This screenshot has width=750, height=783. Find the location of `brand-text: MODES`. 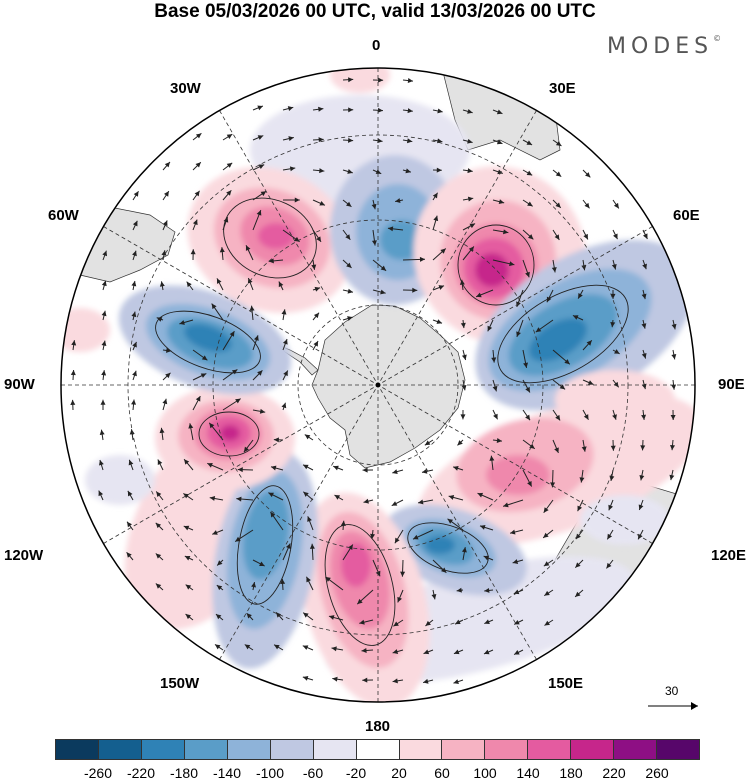

brand-text: MODES is located at coordinates (660, 46).